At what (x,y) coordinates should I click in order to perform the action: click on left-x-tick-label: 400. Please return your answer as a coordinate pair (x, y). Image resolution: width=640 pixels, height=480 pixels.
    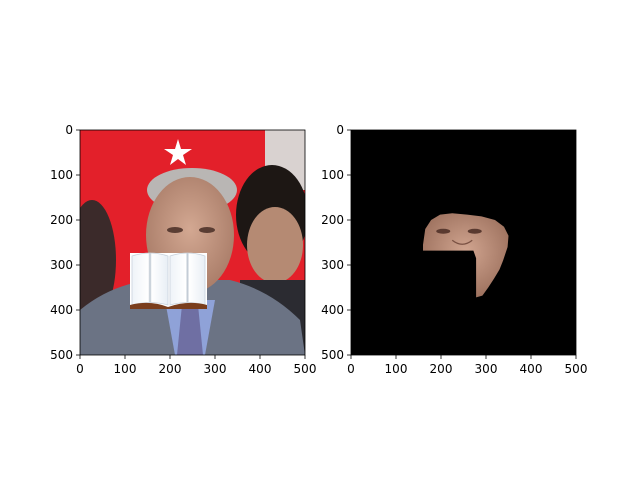
    Looking at the image, I should click on (260, 369).